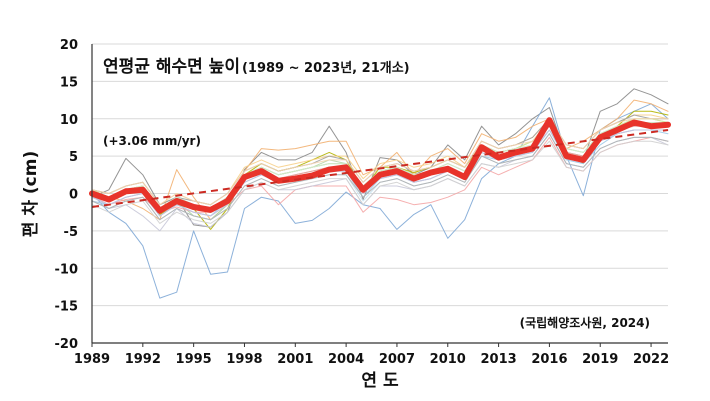 This screenshot has height=401, width=710. I want to click on x-axis-title: 연 도, so click(380, 381).